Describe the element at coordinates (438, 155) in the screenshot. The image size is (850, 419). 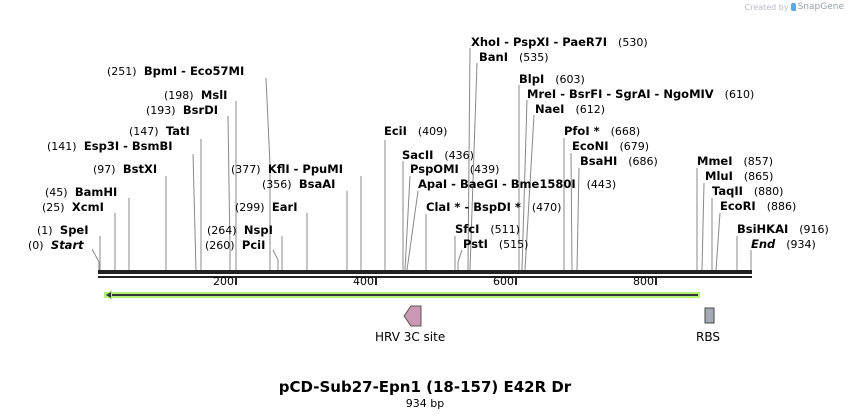
I see `site-sacii: SacII (436)` at that location.